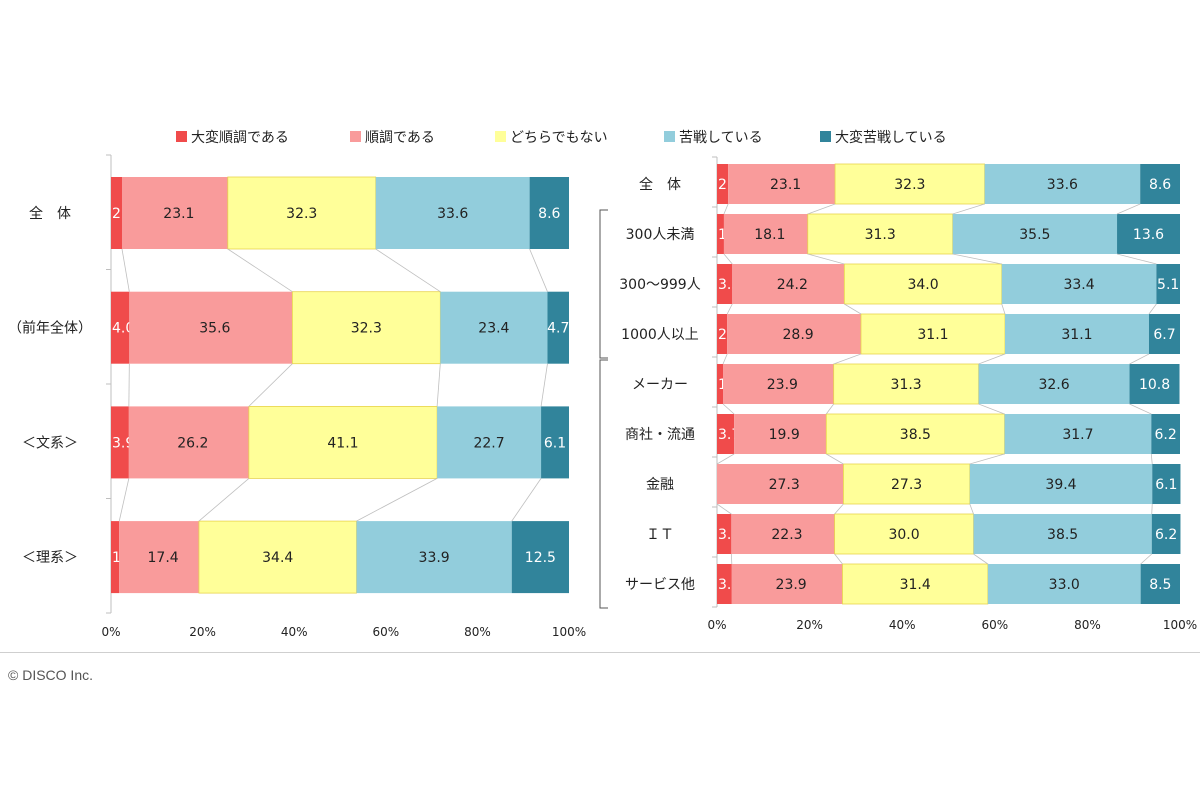 This screenshot has width=1200, height=799. Describe the element at coordinates (50, 558) in the screenshot. I see `category-label-1-4: ＜理系＞` at that location.